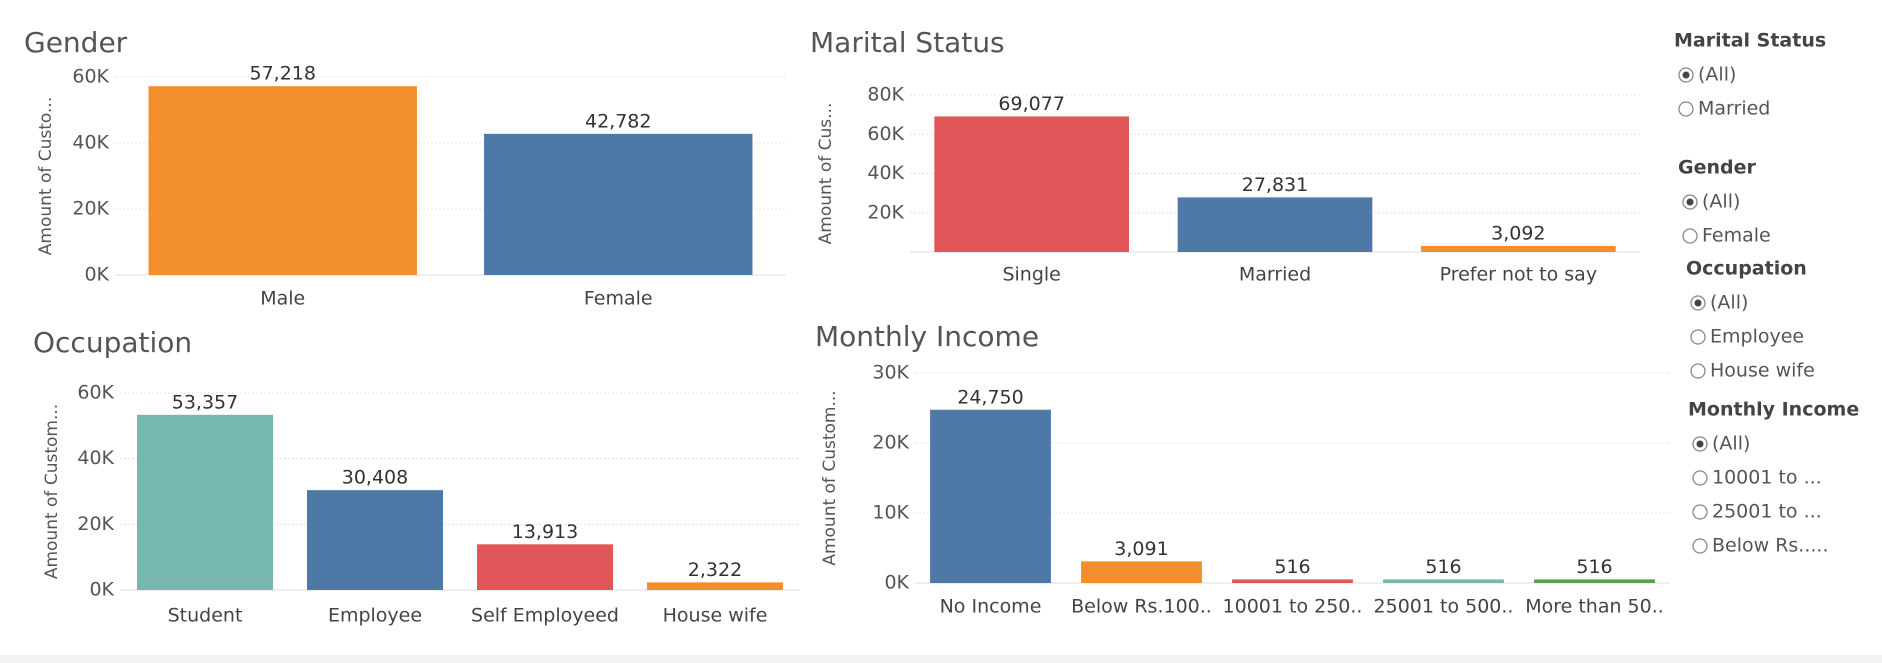 Image resolution: width=1882 pixels, height=663 pixels. What do you see at coordinates (375, 478) in the screenshot?
I see `value-label: 30,408` at bounding box center [375, 478].